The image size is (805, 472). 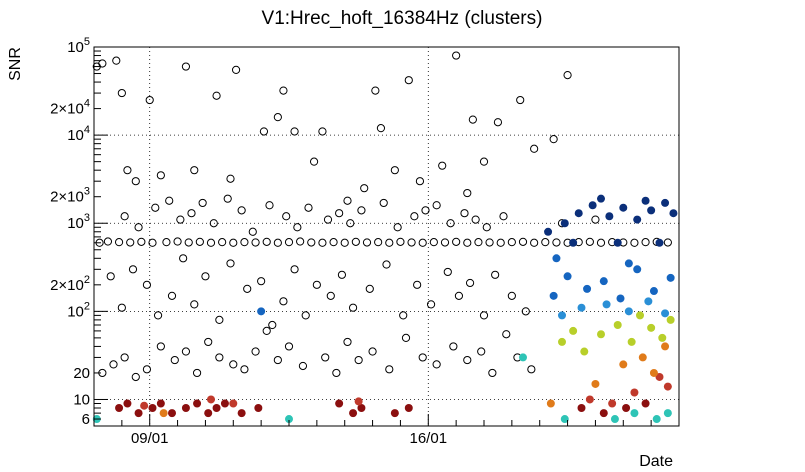 I want to click on y-tick-label: 2×10², so click(x=70, y=284).